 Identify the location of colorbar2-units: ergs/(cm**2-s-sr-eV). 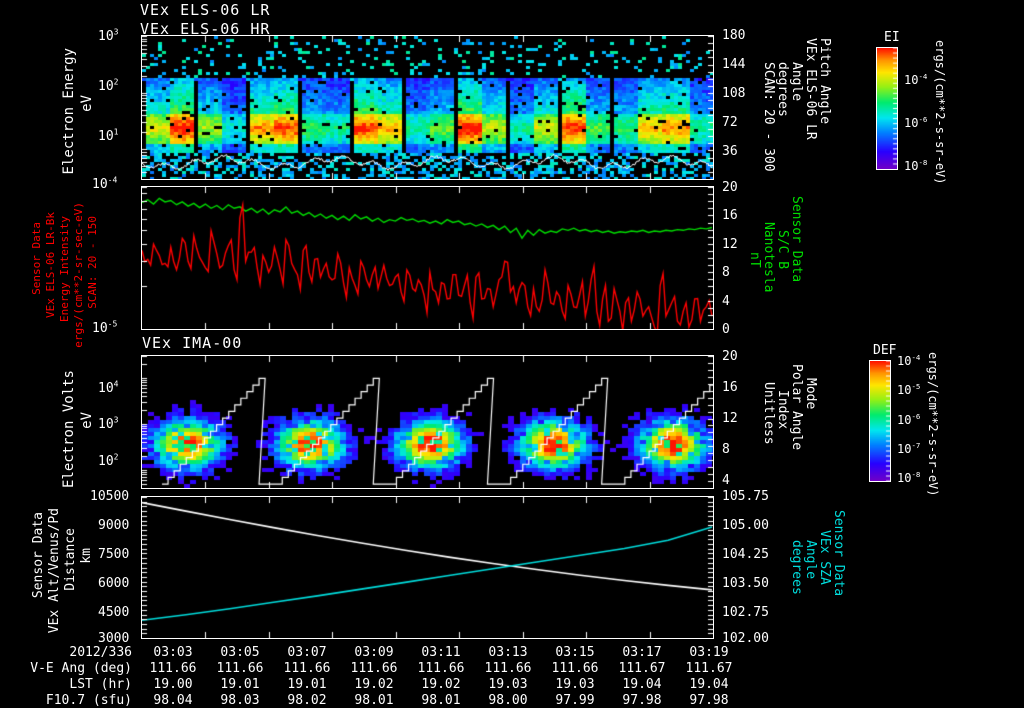
(933, 424).